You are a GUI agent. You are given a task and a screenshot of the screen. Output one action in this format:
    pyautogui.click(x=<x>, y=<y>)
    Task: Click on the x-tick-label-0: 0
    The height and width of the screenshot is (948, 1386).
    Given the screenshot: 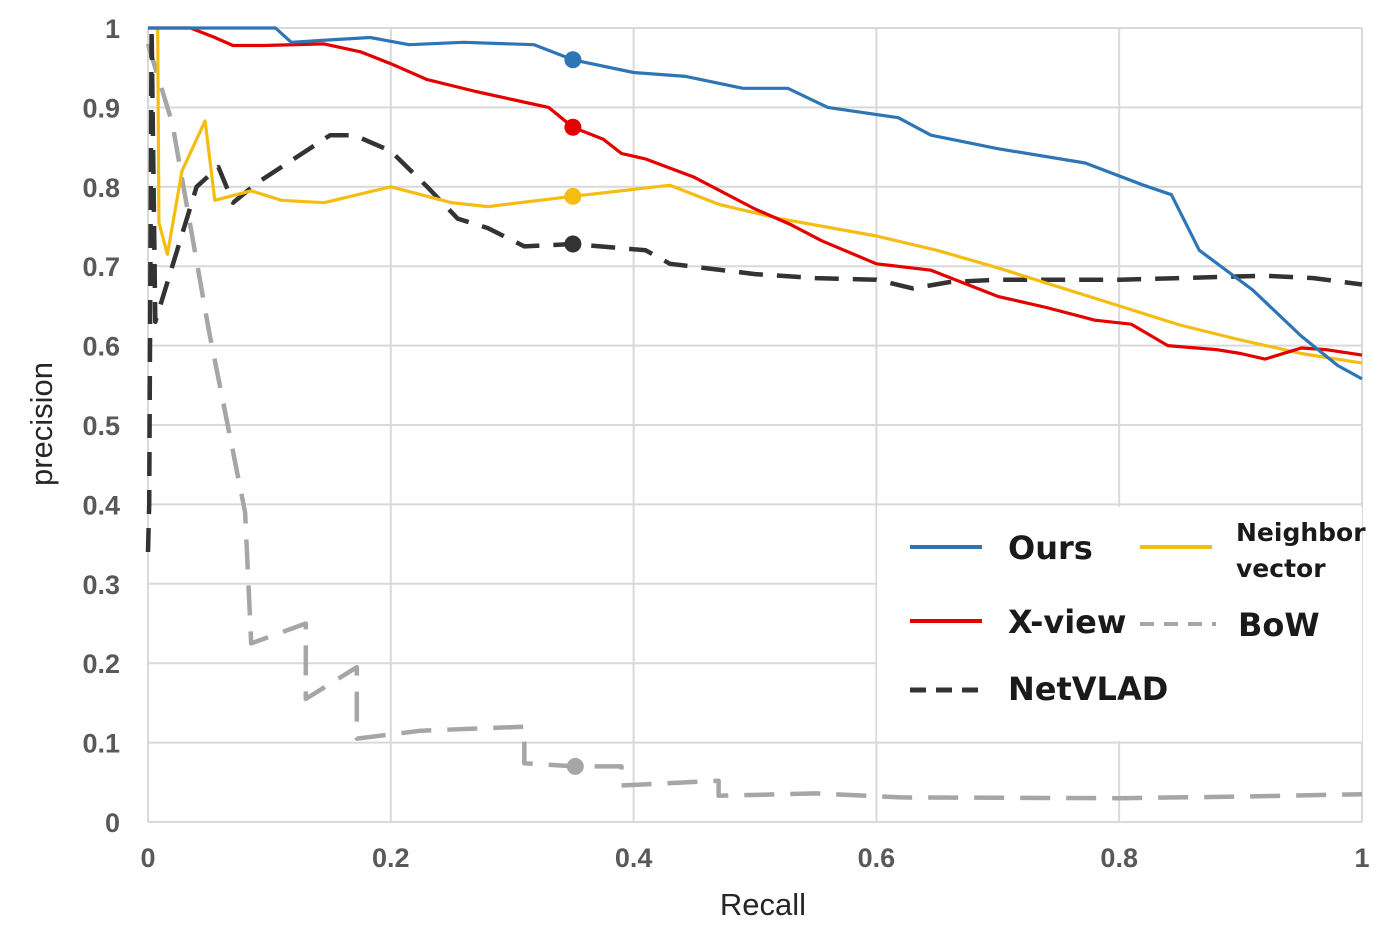 What is the action you would take?
    pyautogui.click(x=147, y=858)
    